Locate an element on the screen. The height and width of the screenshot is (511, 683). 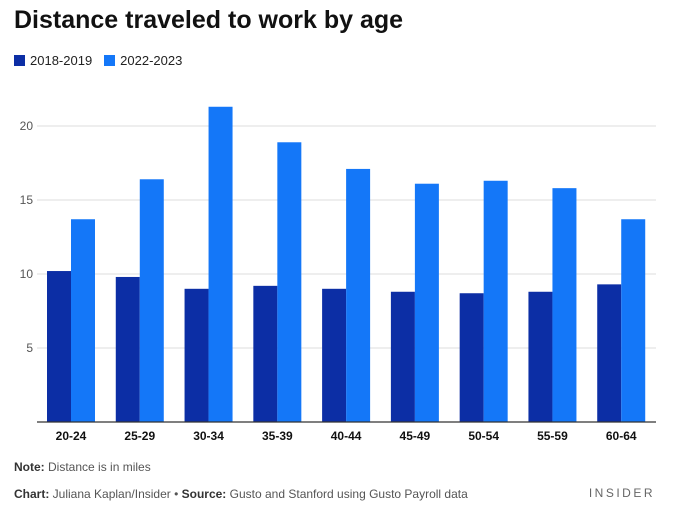
y-tick-label-15: 15 is located at coordinates (27, 200).